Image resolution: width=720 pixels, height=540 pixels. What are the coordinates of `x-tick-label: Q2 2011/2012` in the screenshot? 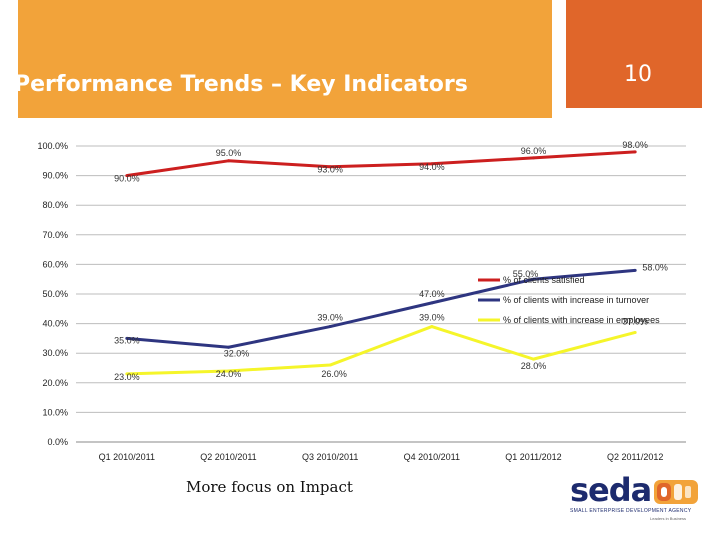 It's located at (635, 457).